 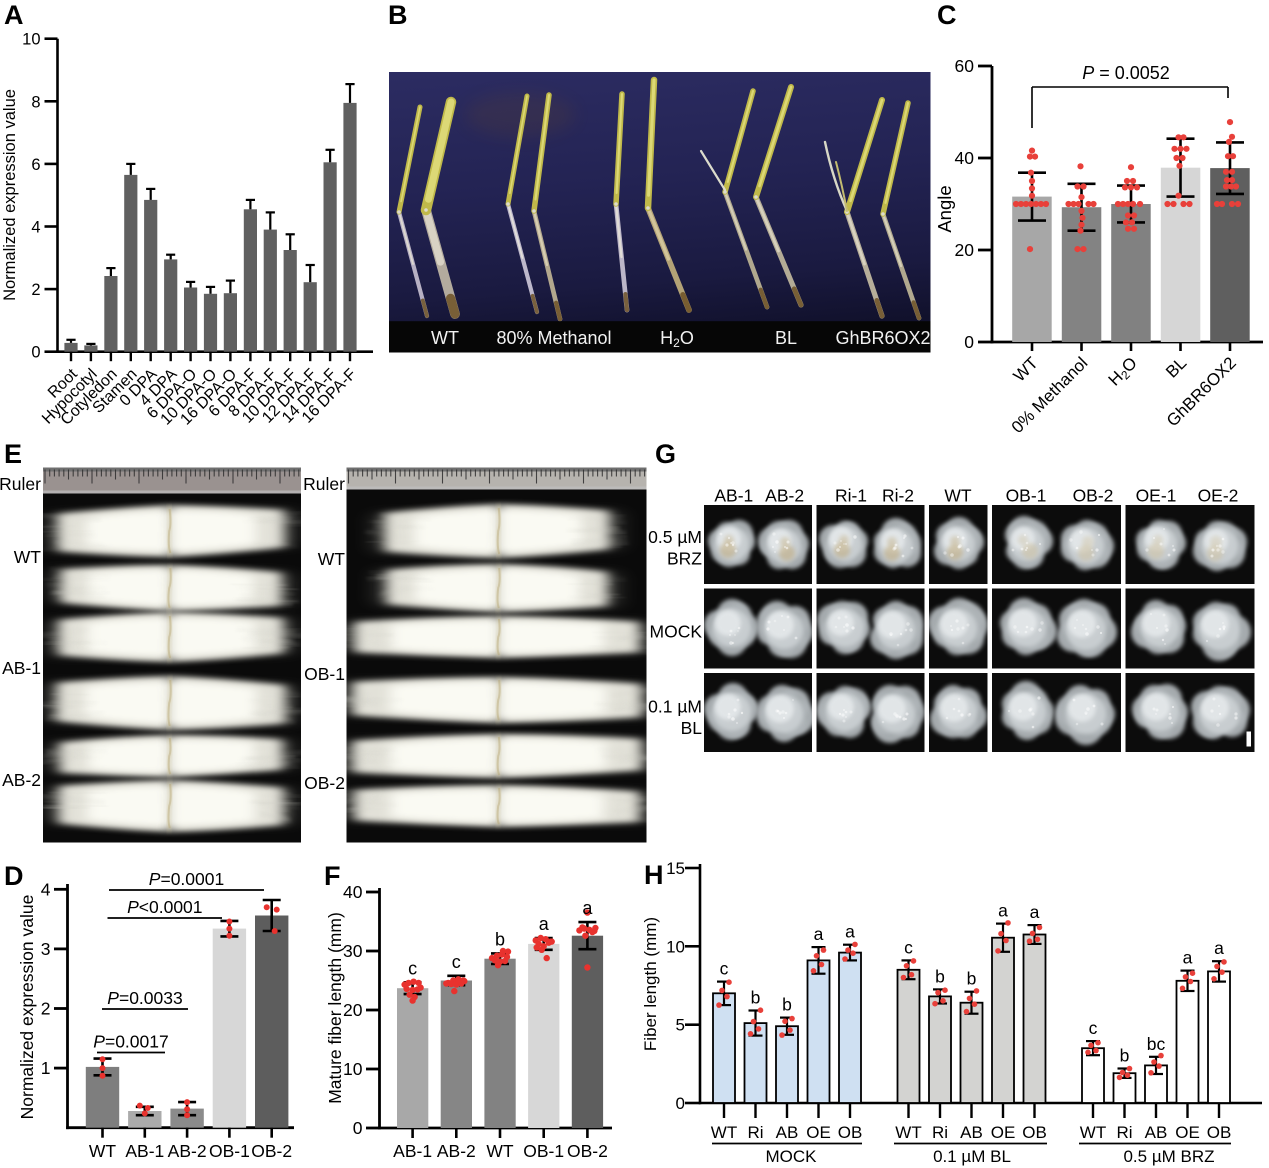 I want to click on svg-text: 0.1 µM BL, so click(x=972, y=1156).